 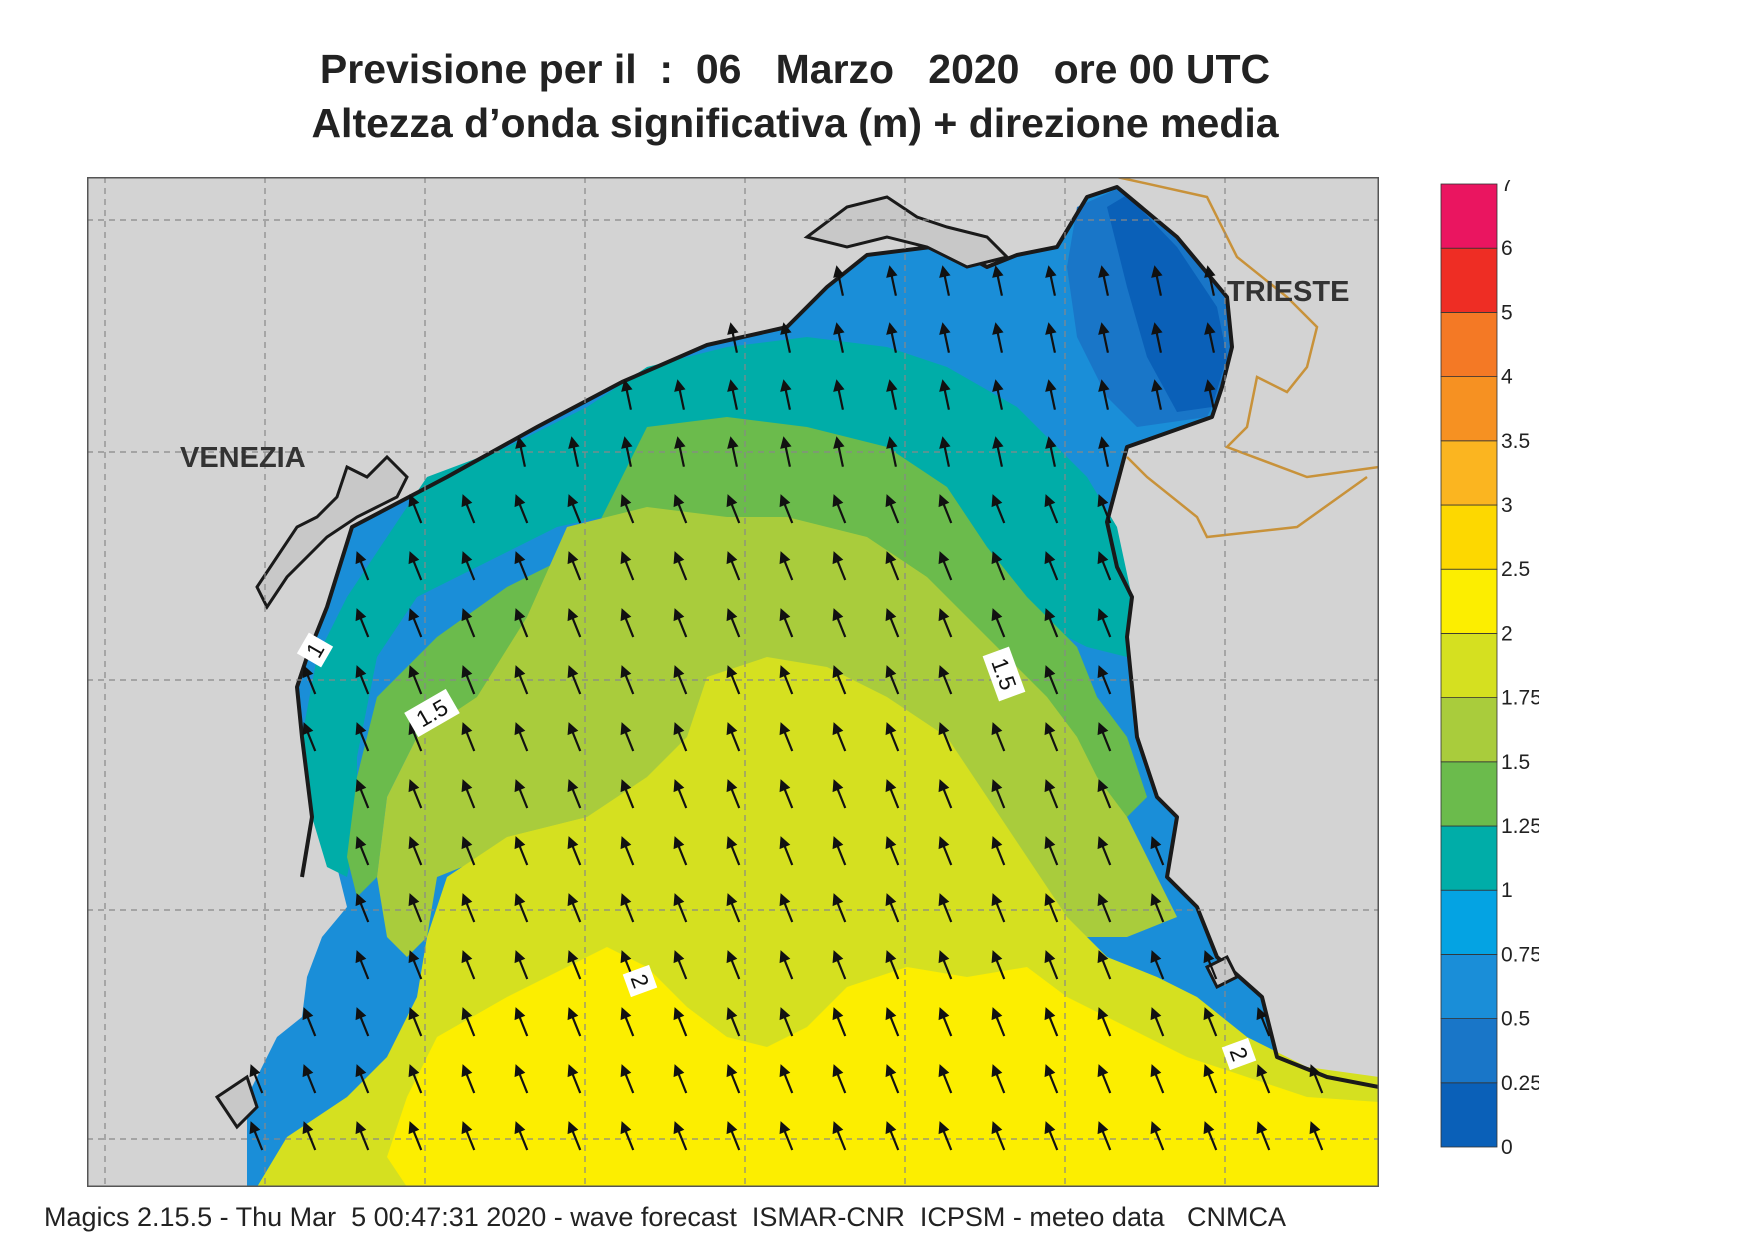 I want to click on contour-label-2-east: 2, so click(x=1239, y=1054).